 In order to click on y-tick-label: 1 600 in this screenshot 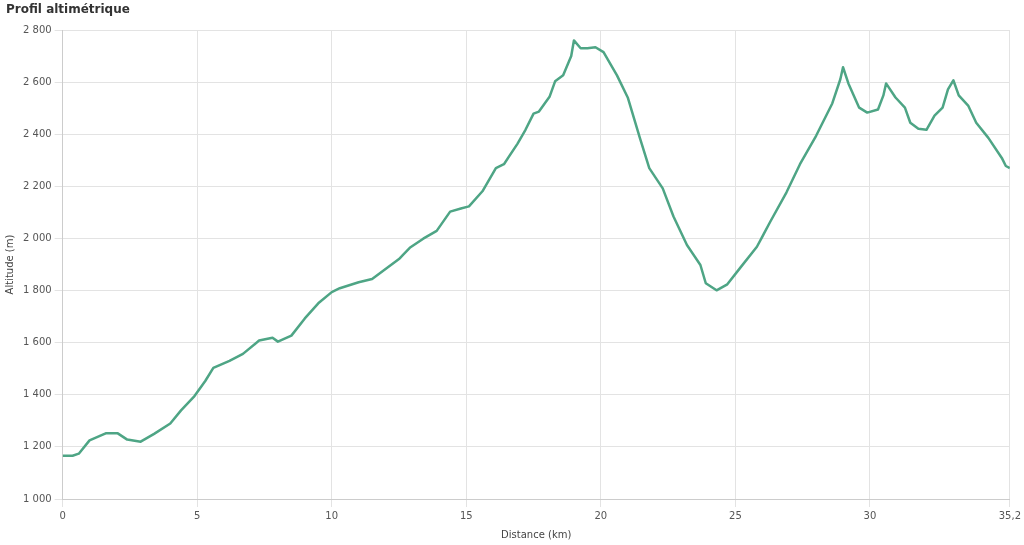, I will do `click(37, 342)`.